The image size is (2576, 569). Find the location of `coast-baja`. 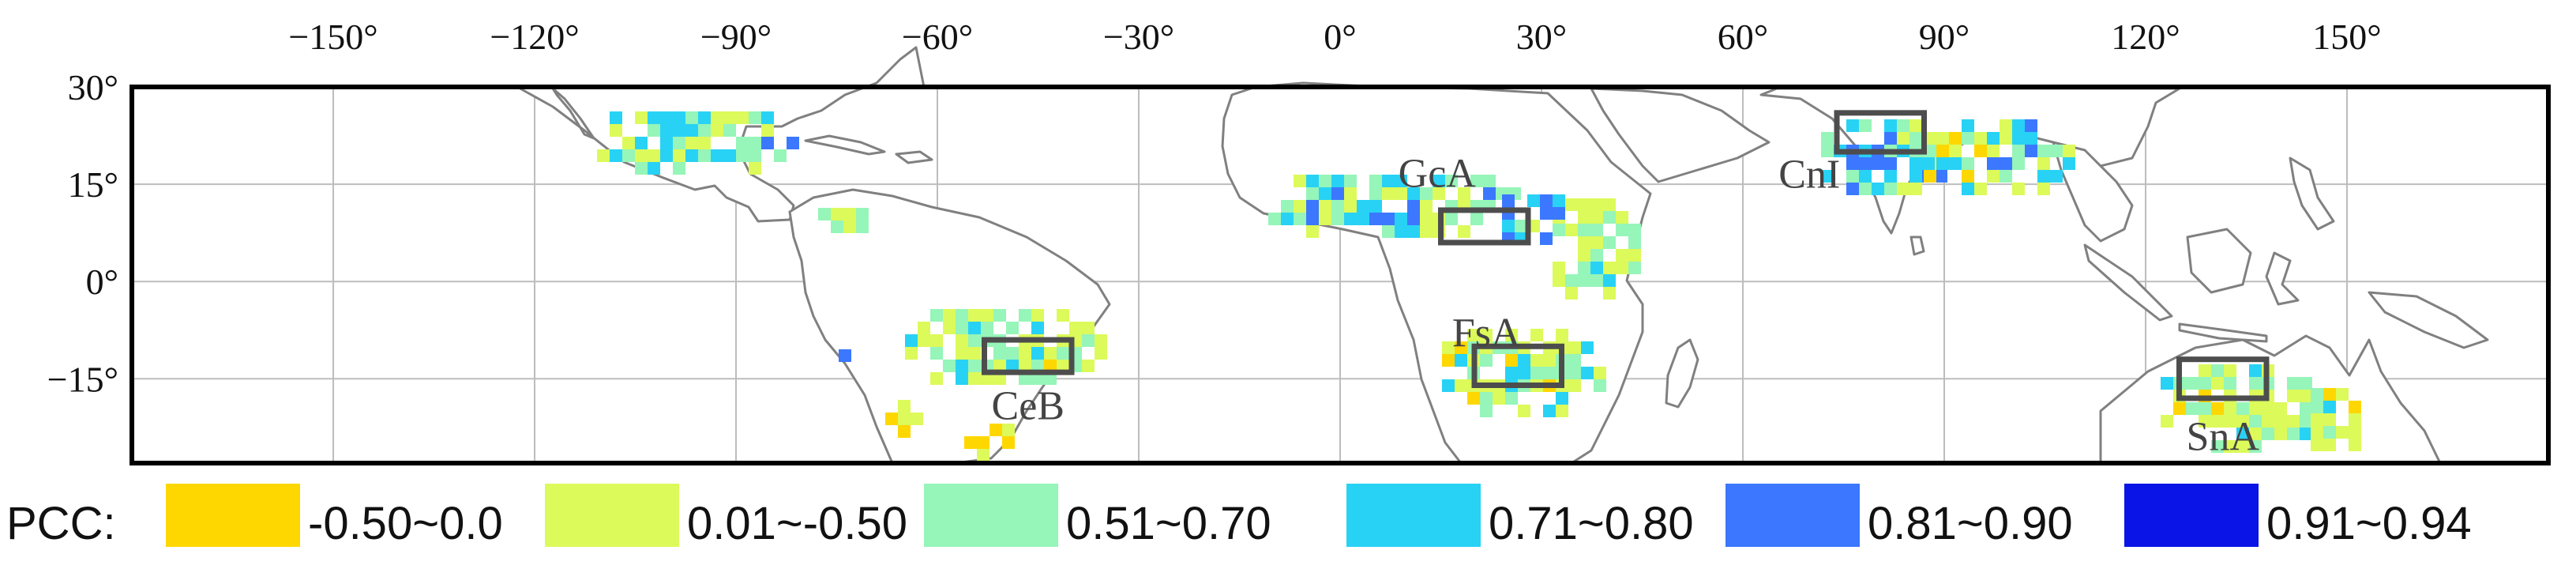

coast-baja is located at coordinates (573, 113).